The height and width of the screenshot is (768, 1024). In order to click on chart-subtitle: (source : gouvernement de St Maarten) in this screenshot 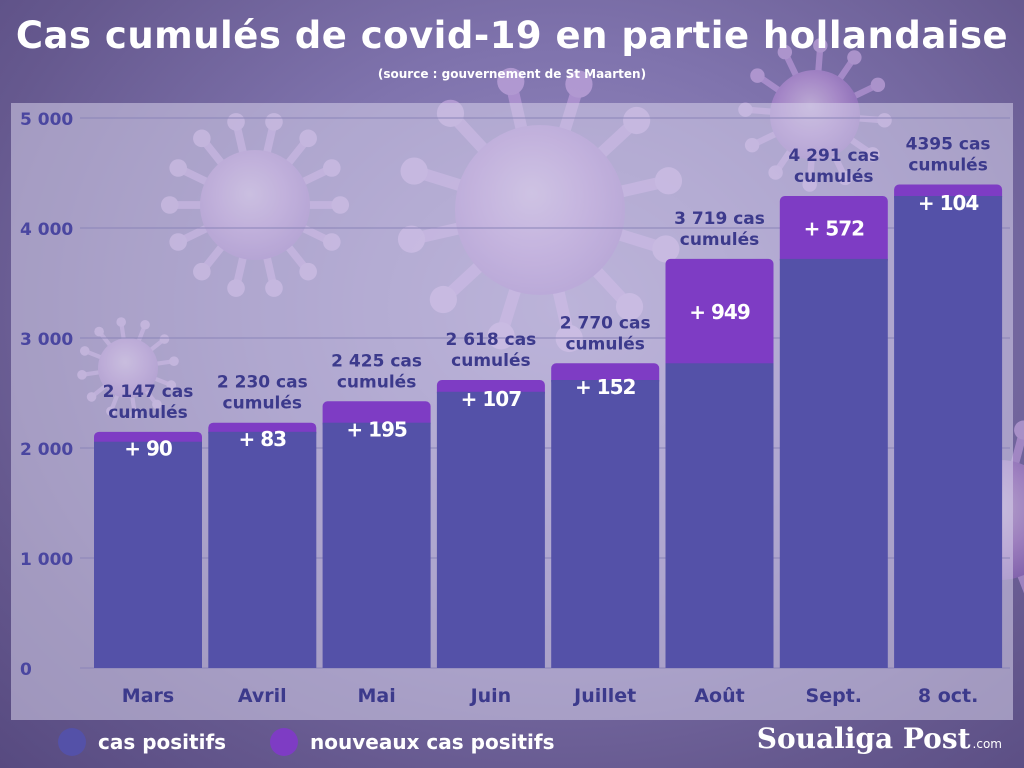, I will do `click(512, 74)`.